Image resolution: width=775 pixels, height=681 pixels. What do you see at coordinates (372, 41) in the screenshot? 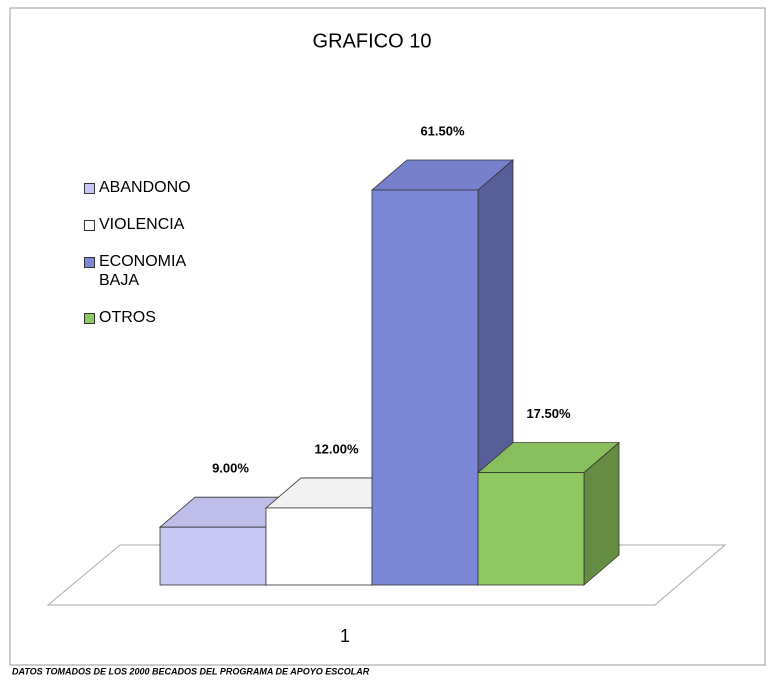
I see `chart-title: GRAFICO 10` at bounding box center [372, 41].